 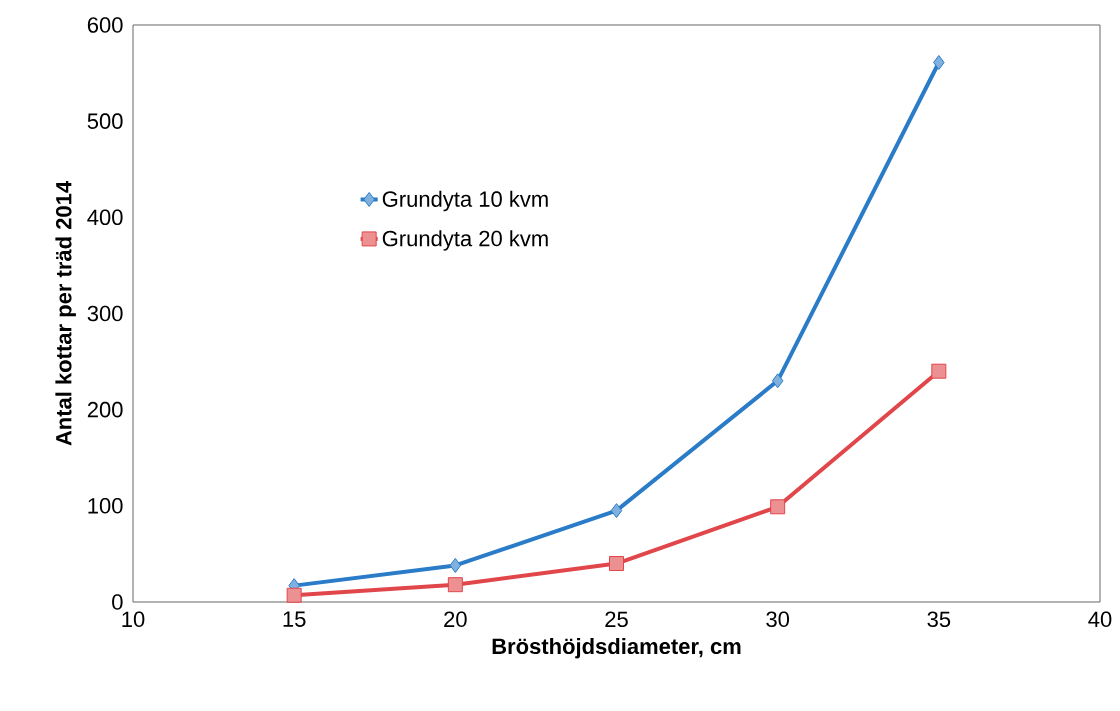 I want to click on y-tick-label: 100, so click(x=105, y=506).